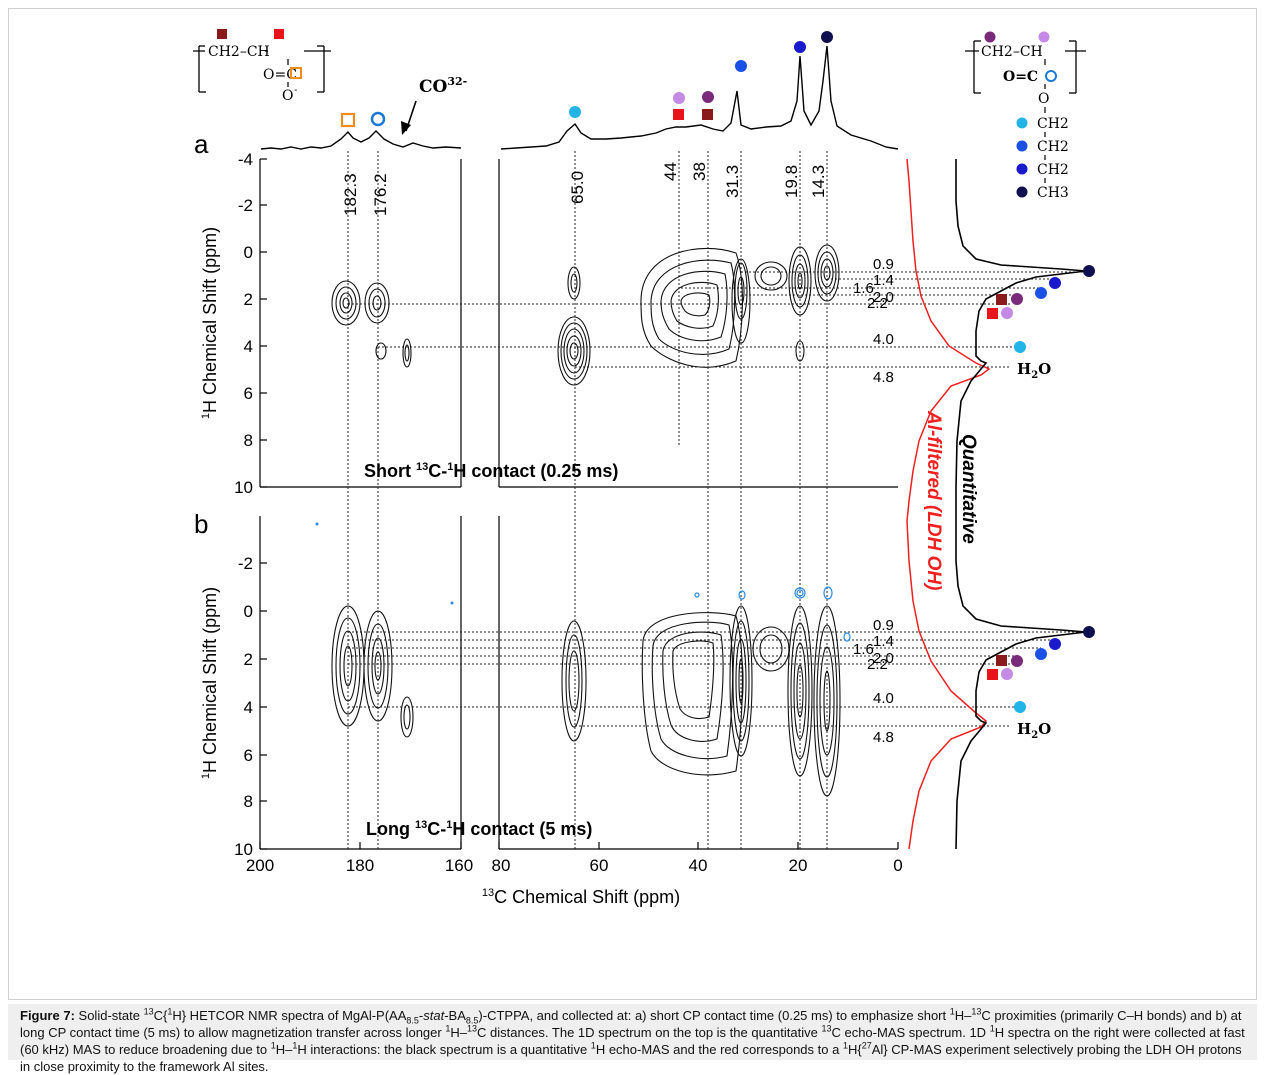 Image resolution: width=1265 pixels, height=1075 pixels. What do you see at coordinates (1020, 77) in the screenshot?
I see `structure-right-row2: O=C` at bounding box center [1020, 77].